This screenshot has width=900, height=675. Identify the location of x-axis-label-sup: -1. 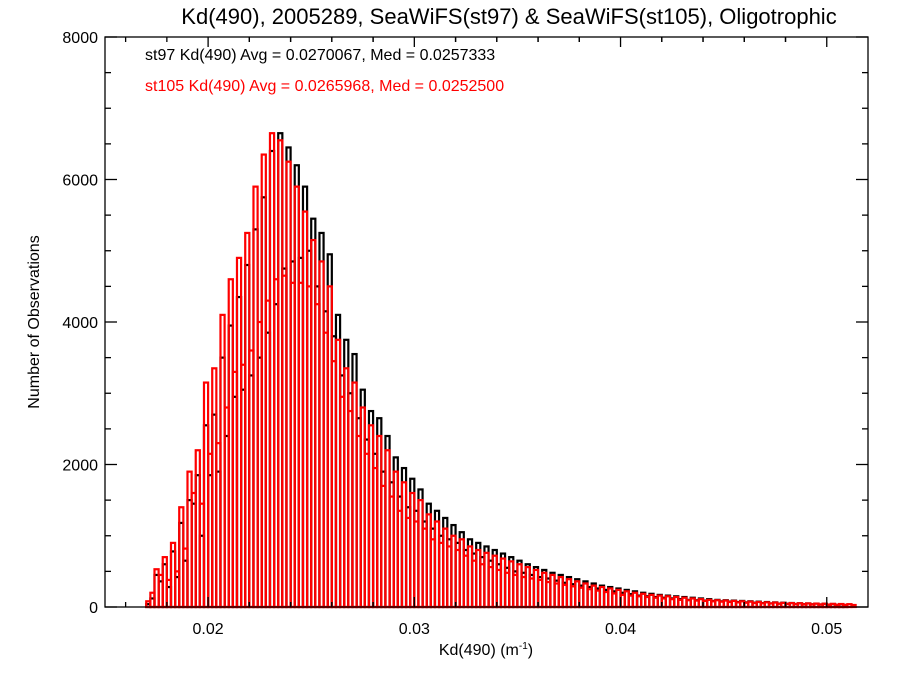
(523, 646).